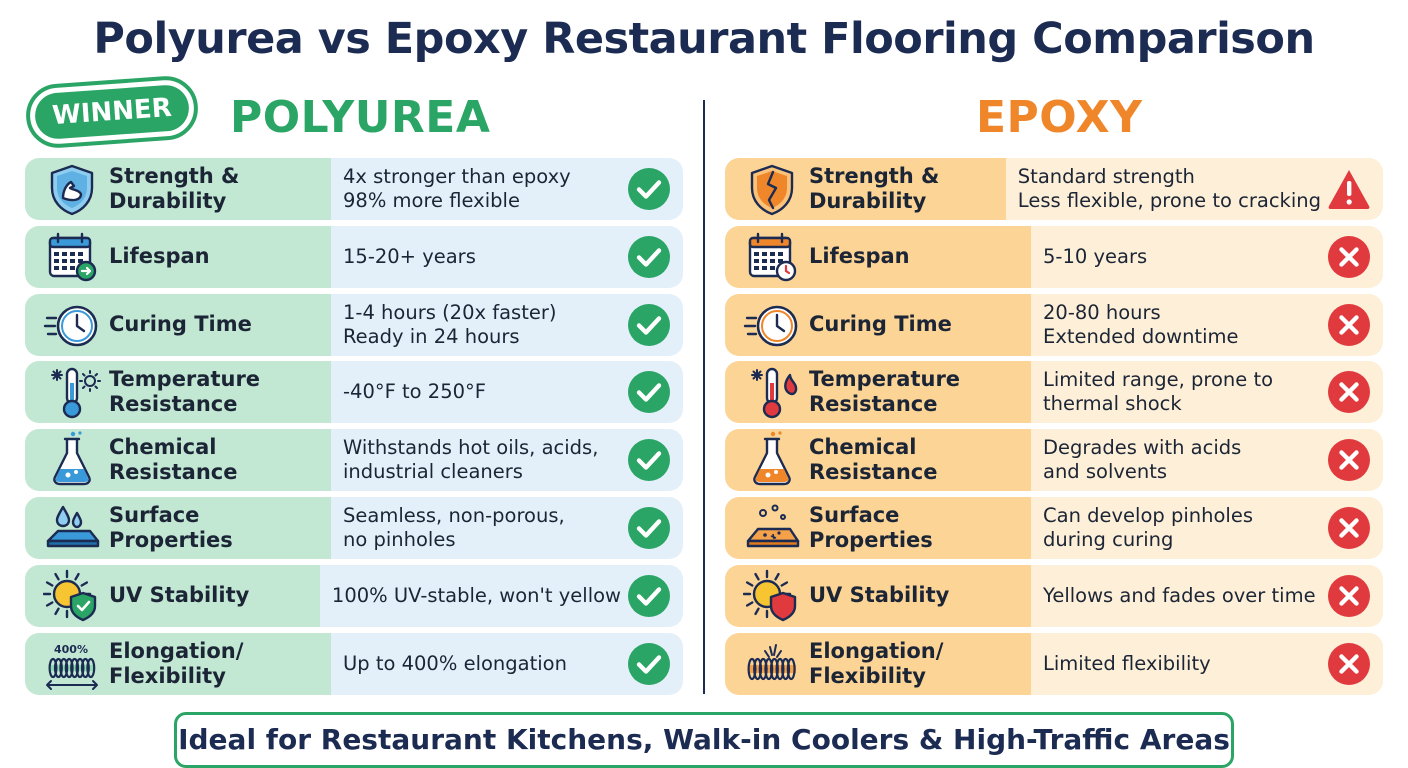 The image size is (1408, 768). Describe the element at coordinates (76, 393) in the screenshot. I see `thermometer-icon` at that location.